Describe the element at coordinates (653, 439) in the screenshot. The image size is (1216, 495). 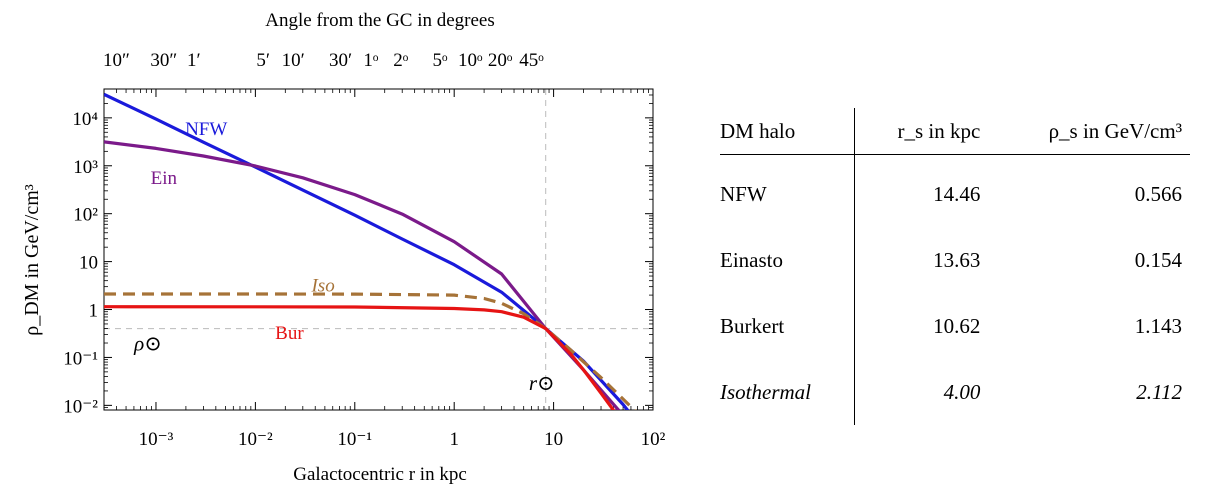
I see `x-tick-label: 10²` at that location.